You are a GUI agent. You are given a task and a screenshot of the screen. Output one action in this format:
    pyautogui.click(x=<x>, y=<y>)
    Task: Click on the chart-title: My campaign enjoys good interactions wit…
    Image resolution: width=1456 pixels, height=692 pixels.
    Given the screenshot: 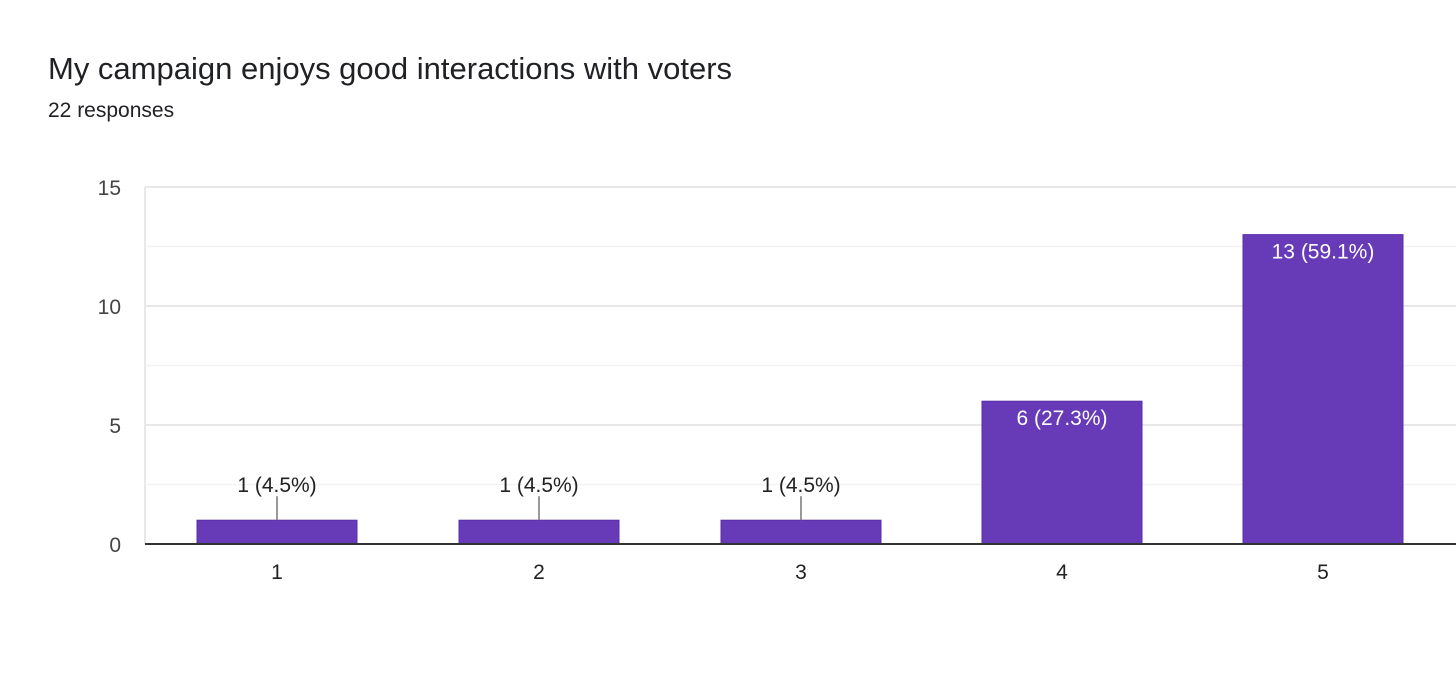 What is the action you would take?
    pyautogui.click(x=390, y=68)
    